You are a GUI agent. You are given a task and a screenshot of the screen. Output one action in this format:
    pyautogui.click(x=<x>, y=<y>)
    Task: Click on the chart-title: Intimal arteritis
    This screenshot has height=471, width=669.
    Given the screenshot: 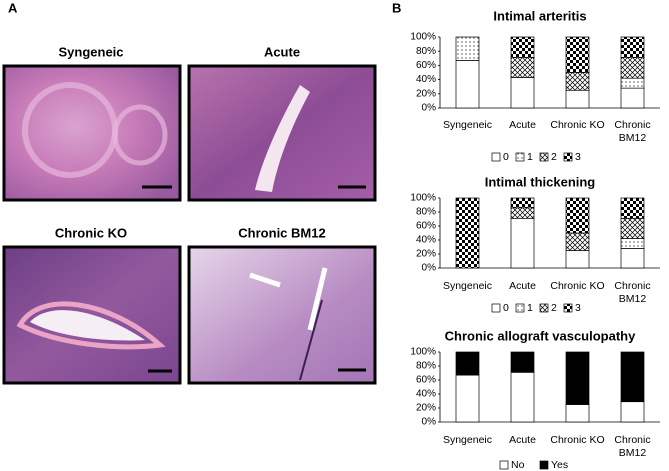 What is the action you would take?
    pyautogui.click(x=539, y=15)
    